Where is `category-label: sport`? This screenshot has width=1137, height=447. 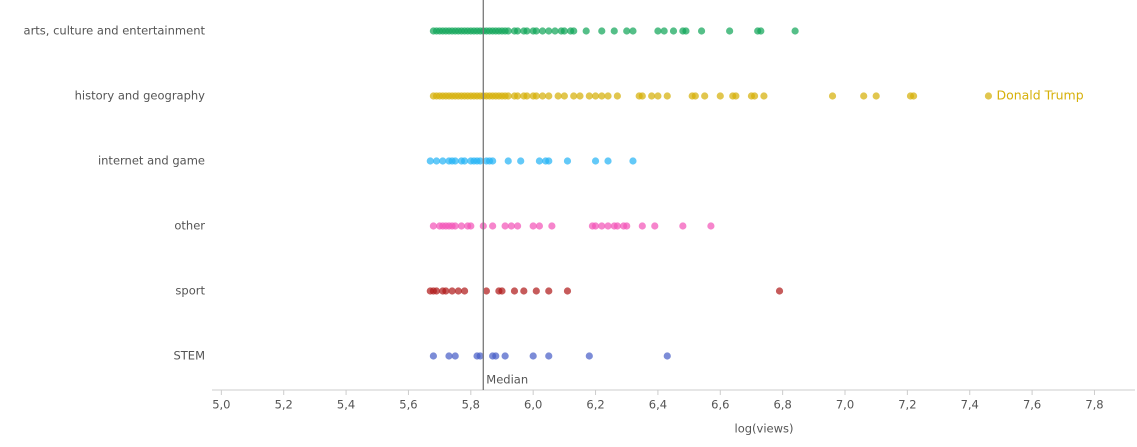
category-label: sport is located at coordinates (190, 291).